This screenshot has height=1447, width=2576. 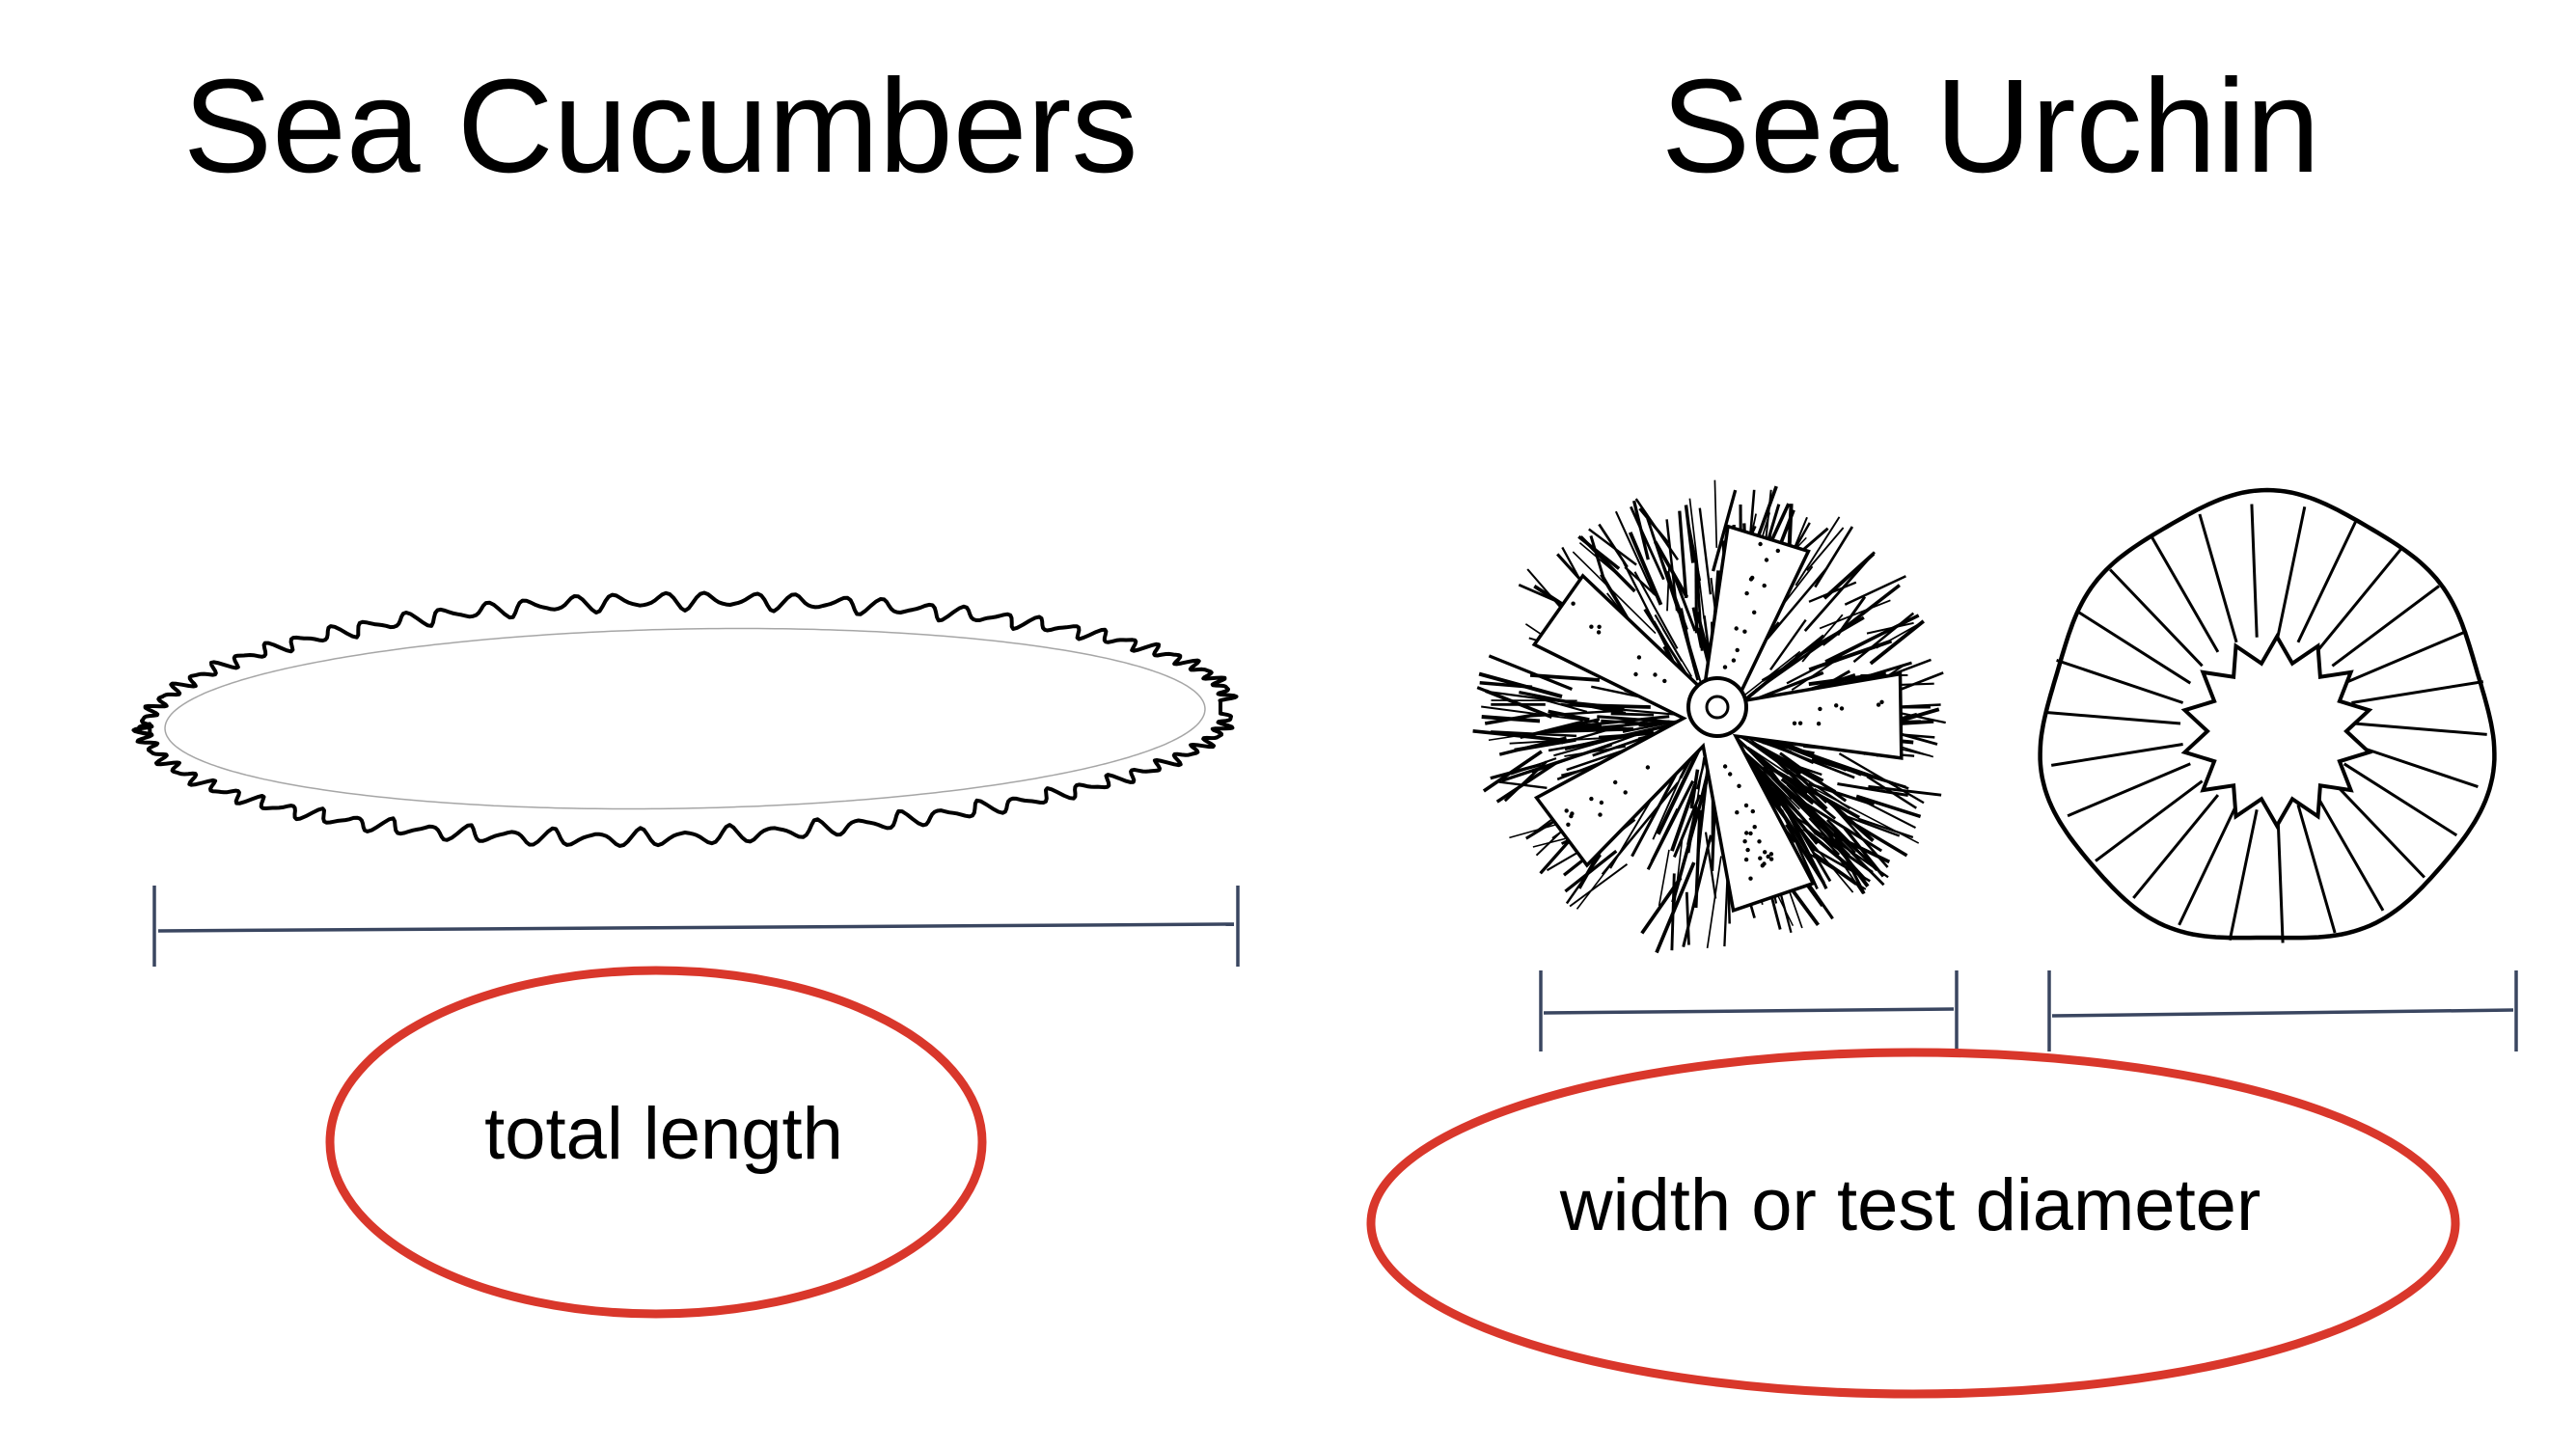 What do you see at coordinates (685, 719) in the screenshot?
I see `sea-cucumber-icon` at bounding box center [685, 719].